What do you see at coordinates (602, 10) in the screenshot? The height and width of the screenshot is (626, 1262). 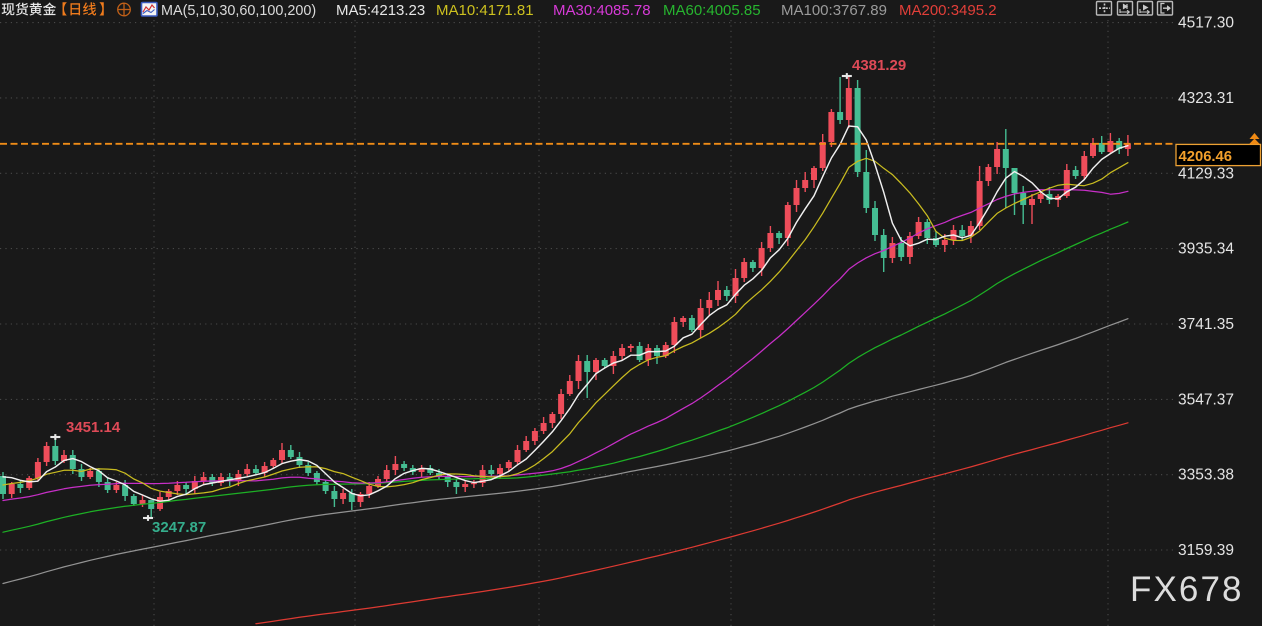 I see `svg-text: MA30:4085.78` at bounding box center [602, 10].